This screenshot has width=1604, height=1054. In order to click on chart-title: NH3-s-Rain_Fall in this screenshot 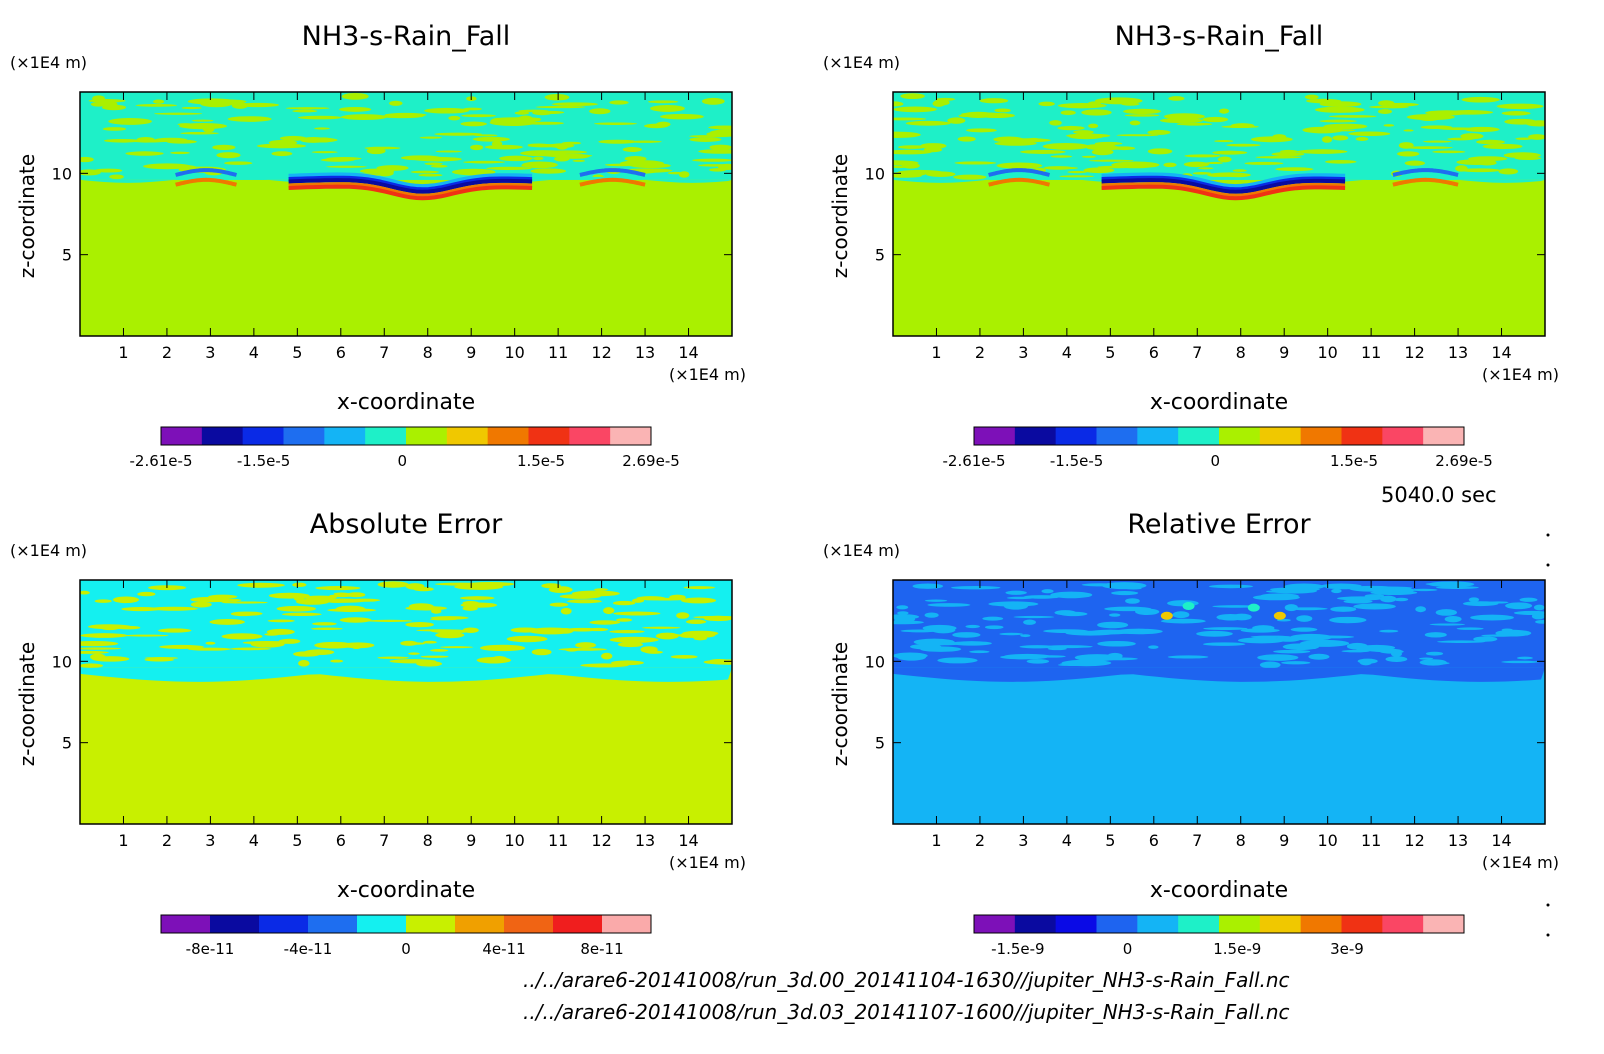, I will do `click(1219, 36)`.